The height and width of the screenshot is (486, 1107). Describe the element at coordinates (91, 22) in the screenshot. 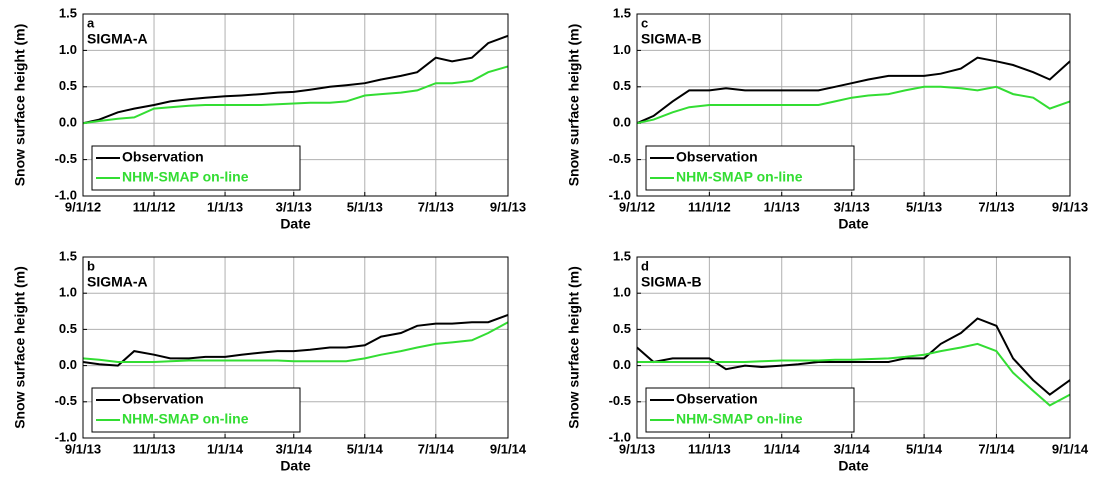

I see `panel-label: a` at that location.